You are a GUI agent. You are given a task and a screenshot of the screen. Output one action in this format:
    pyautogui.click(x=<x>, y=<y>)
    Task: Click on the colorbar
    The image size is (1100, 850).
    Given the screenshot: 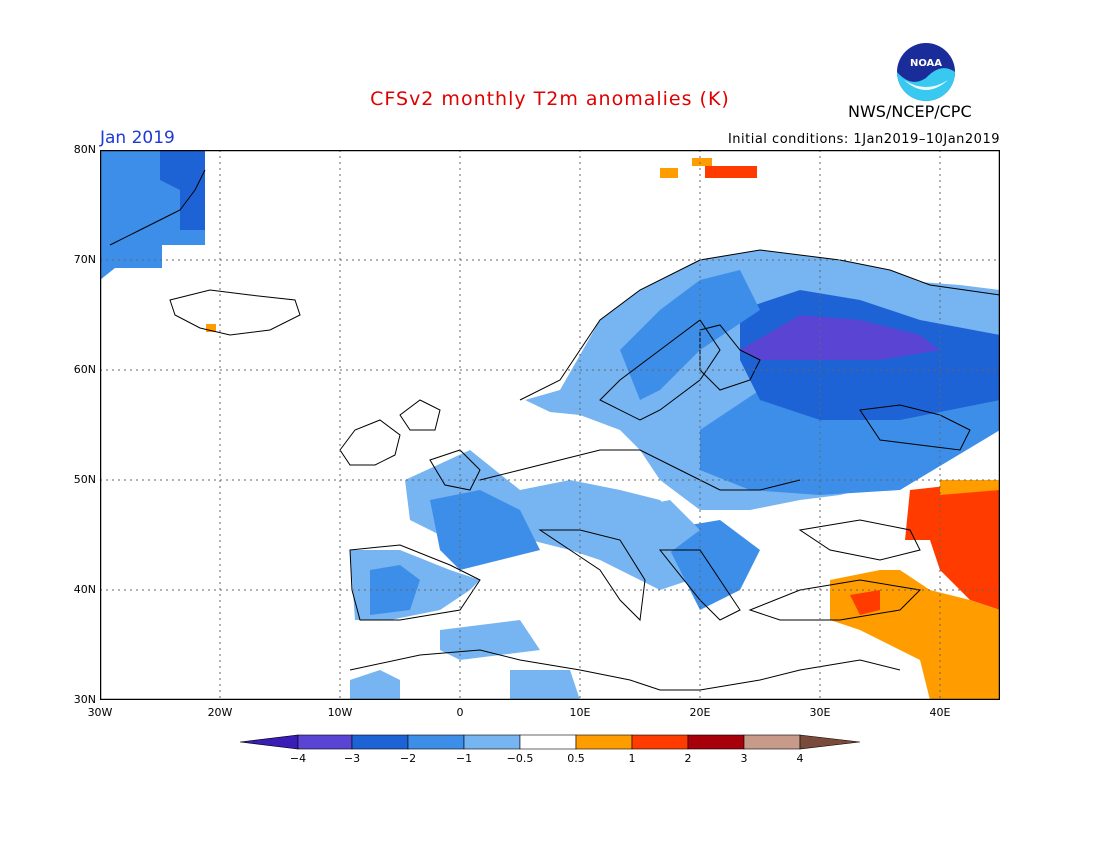 What is the action you would take?
    pyautogui.click(x=550, y=742)
    